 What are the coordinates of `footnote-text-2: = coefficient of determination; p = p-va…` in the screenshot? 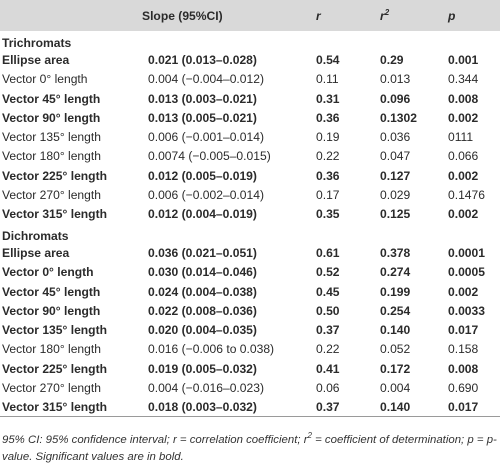 It's located at (249, 448).